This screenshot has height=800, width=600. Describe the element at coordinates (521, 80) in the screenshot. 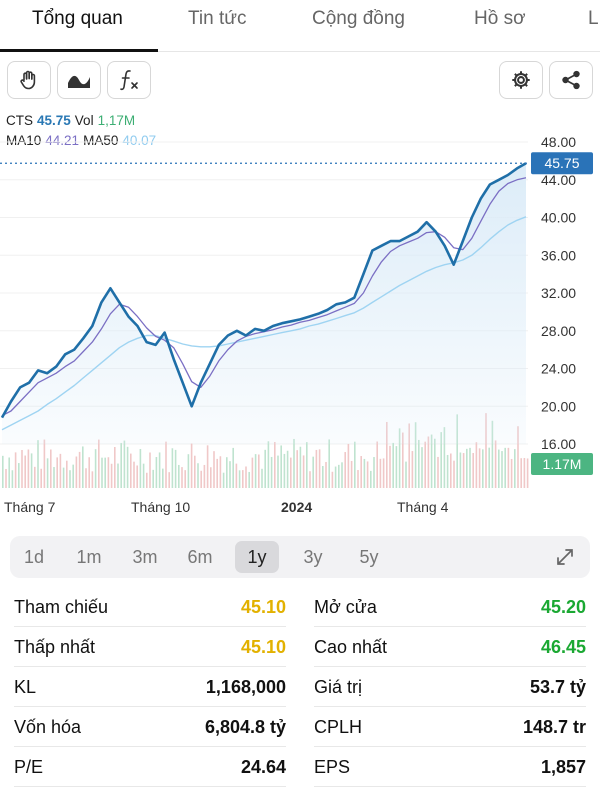

I see `settings-button` at that location.